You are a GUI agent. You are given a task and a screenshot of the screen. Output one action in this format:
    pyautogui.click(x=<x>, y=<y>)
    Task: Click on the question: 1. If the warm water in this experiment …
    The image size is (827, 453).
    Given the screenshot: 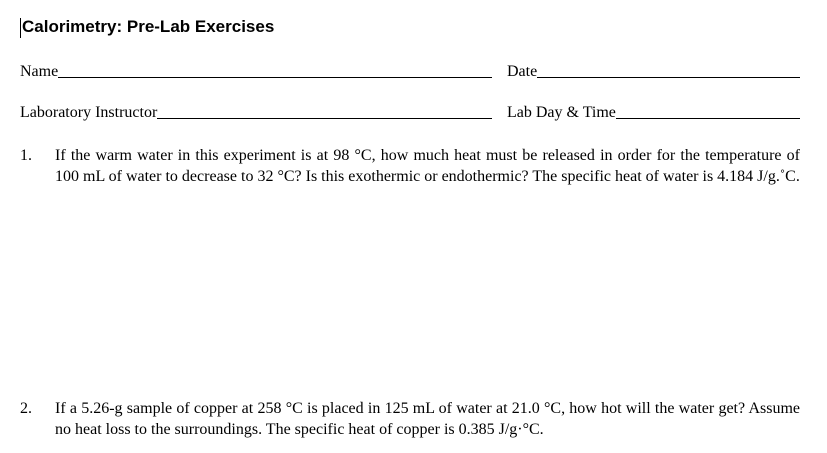 What is the action you would take?
    pyautogui.click(x=410, y=166)
    